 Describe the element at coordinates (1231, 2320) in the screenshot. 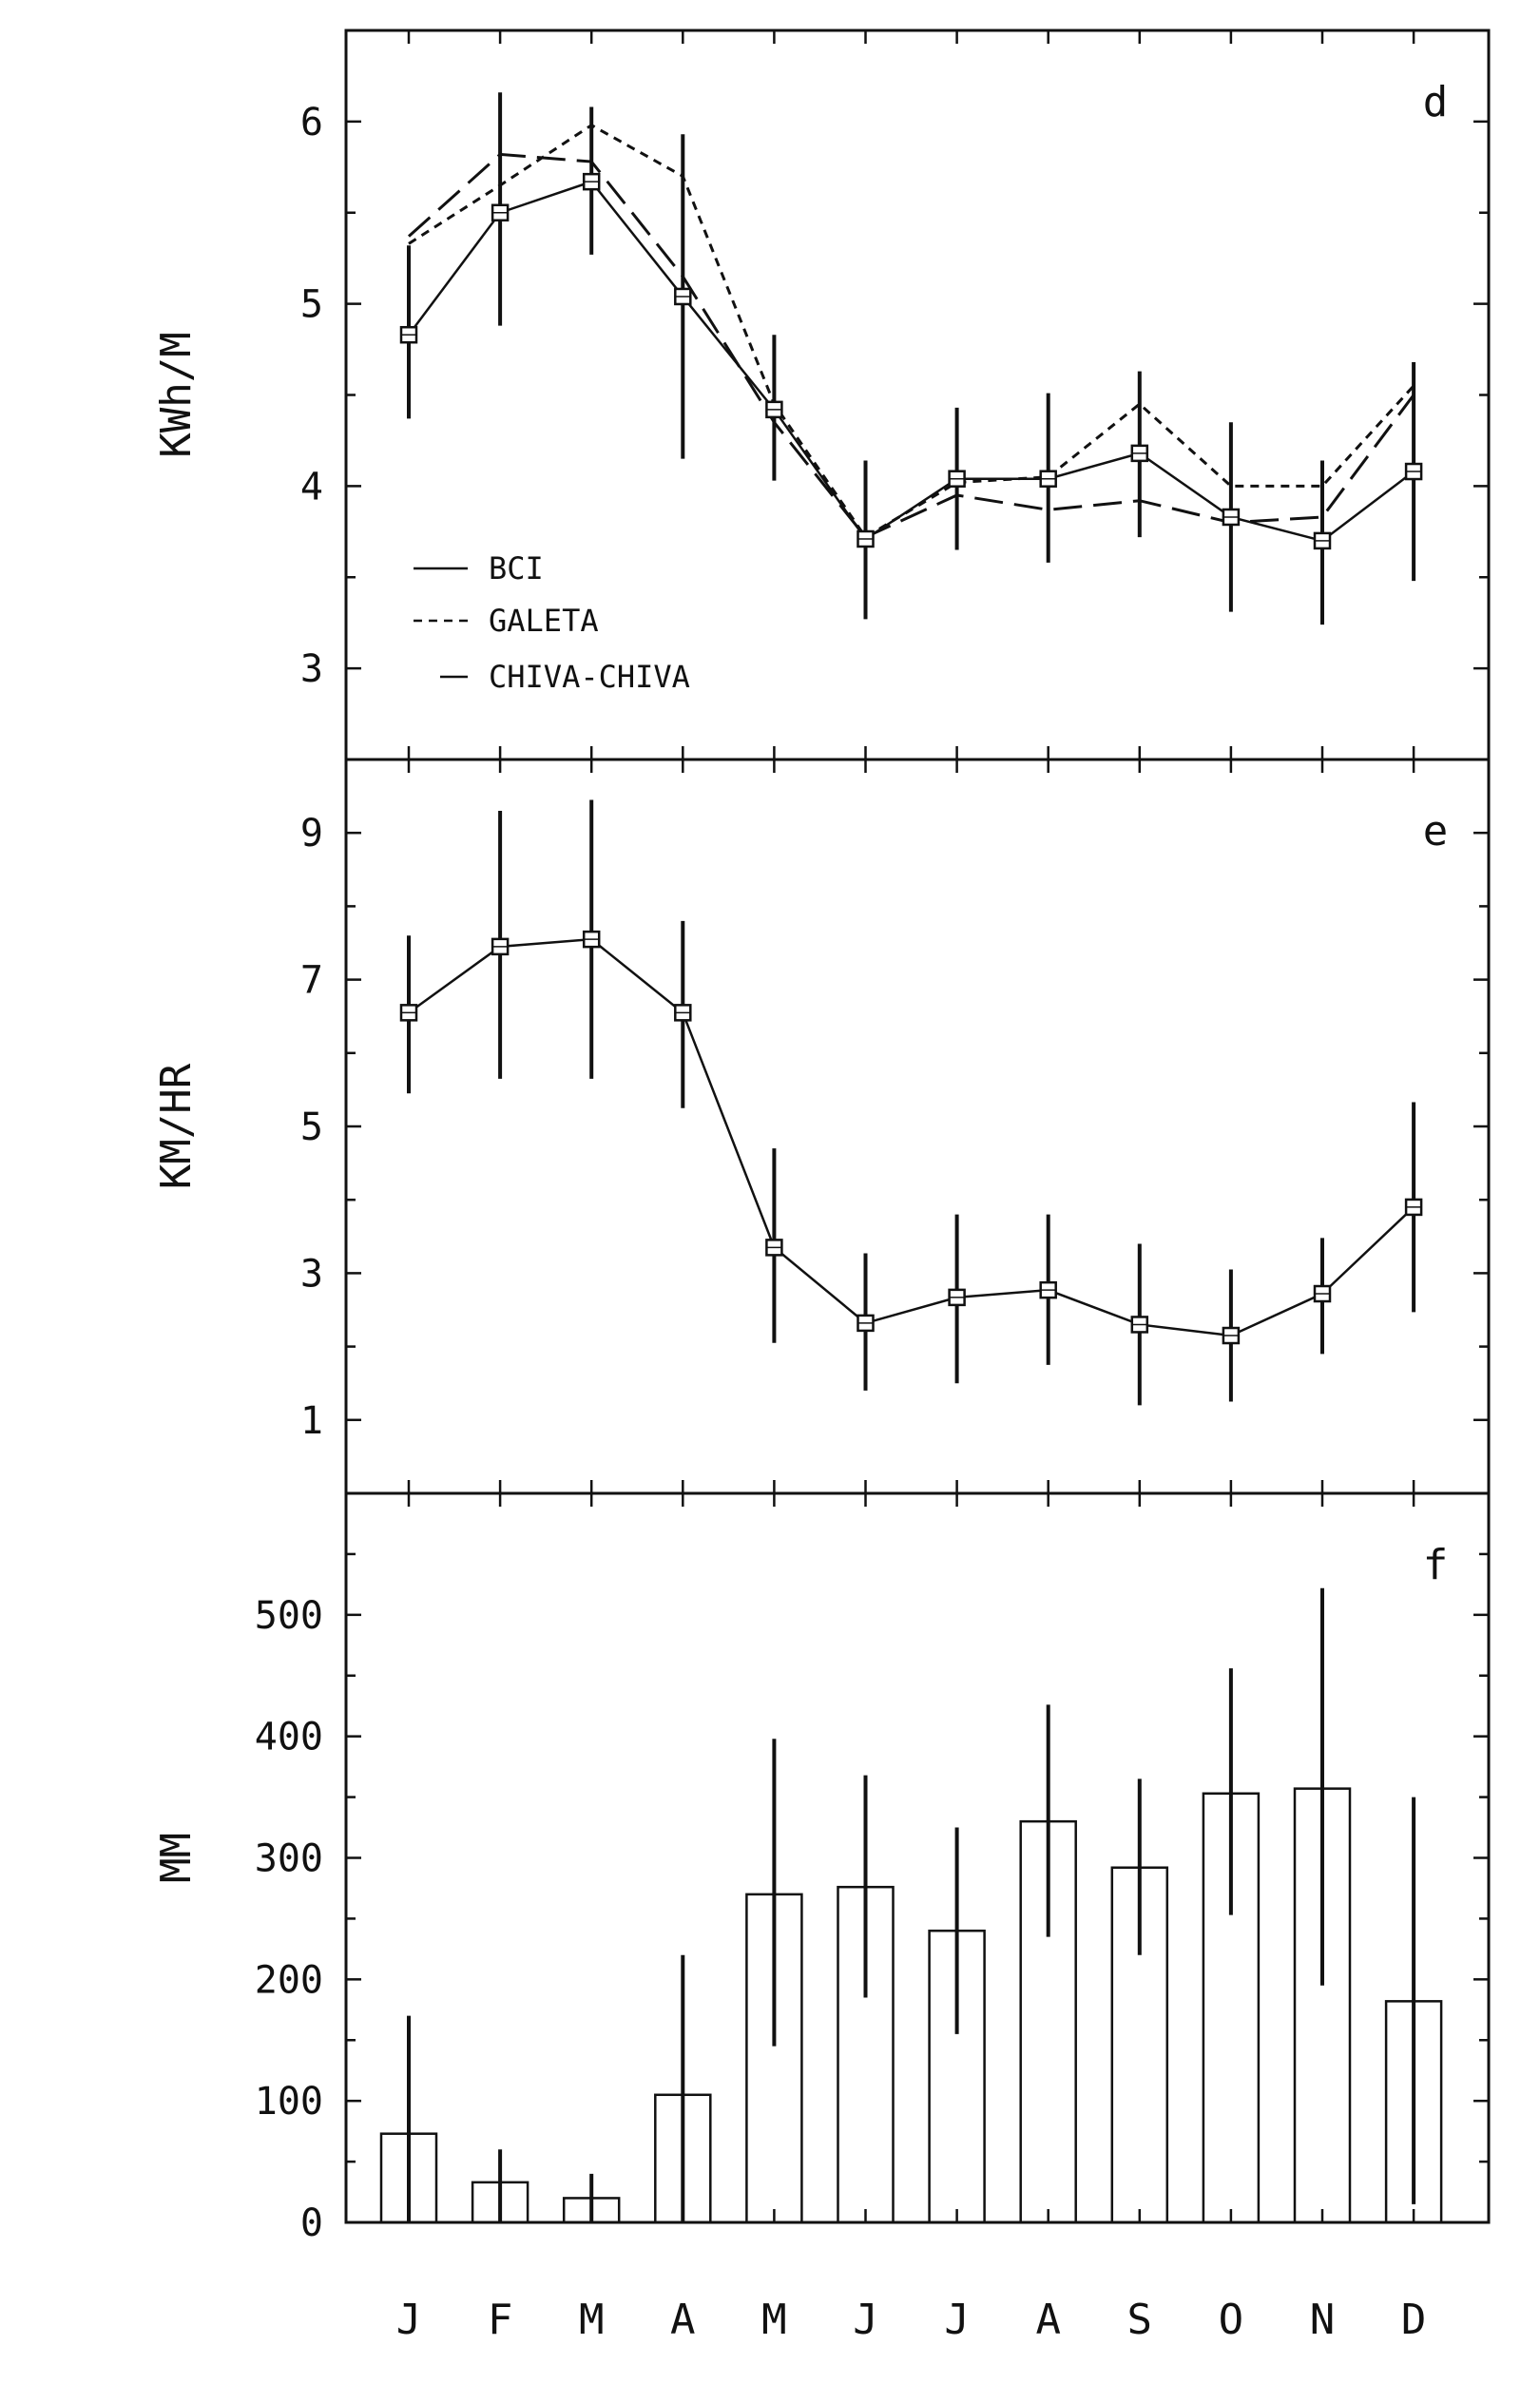

I see `x-tick-label: O` at that location.